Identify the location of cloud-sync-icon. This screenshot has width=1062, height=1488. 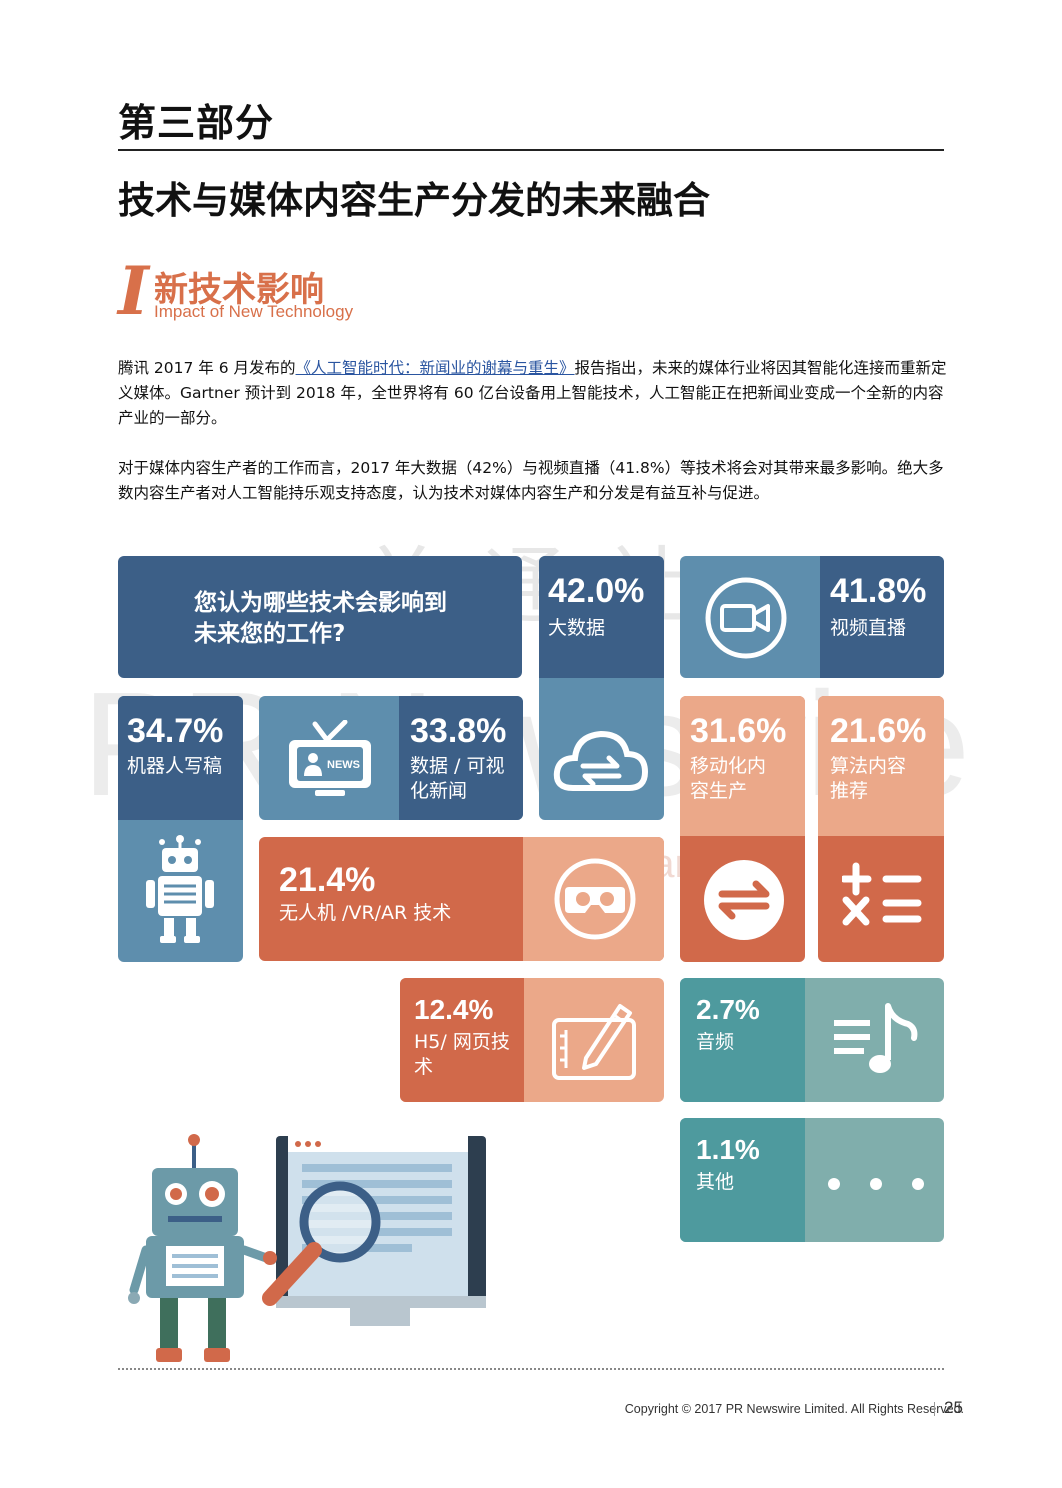
(601, 760).